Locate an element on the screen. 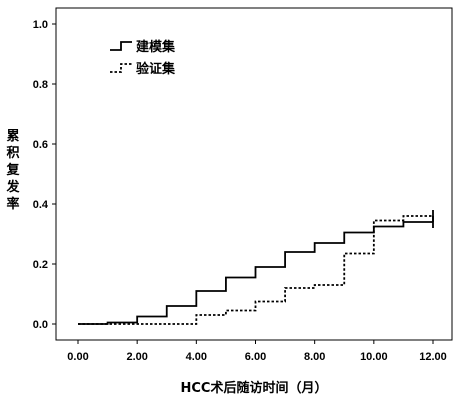  x-axis: 0.00 2.00 4.00 6.00 8.00 10.00 12.00 is located at coordinates (257, 351).